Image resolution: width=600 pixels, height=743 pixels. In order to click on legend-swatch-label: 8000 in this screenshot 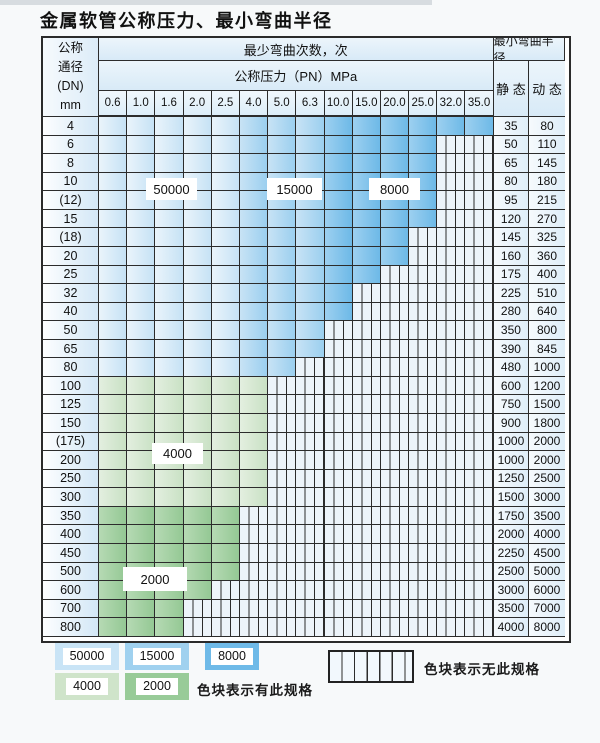, I will do `click(232, 656)`.